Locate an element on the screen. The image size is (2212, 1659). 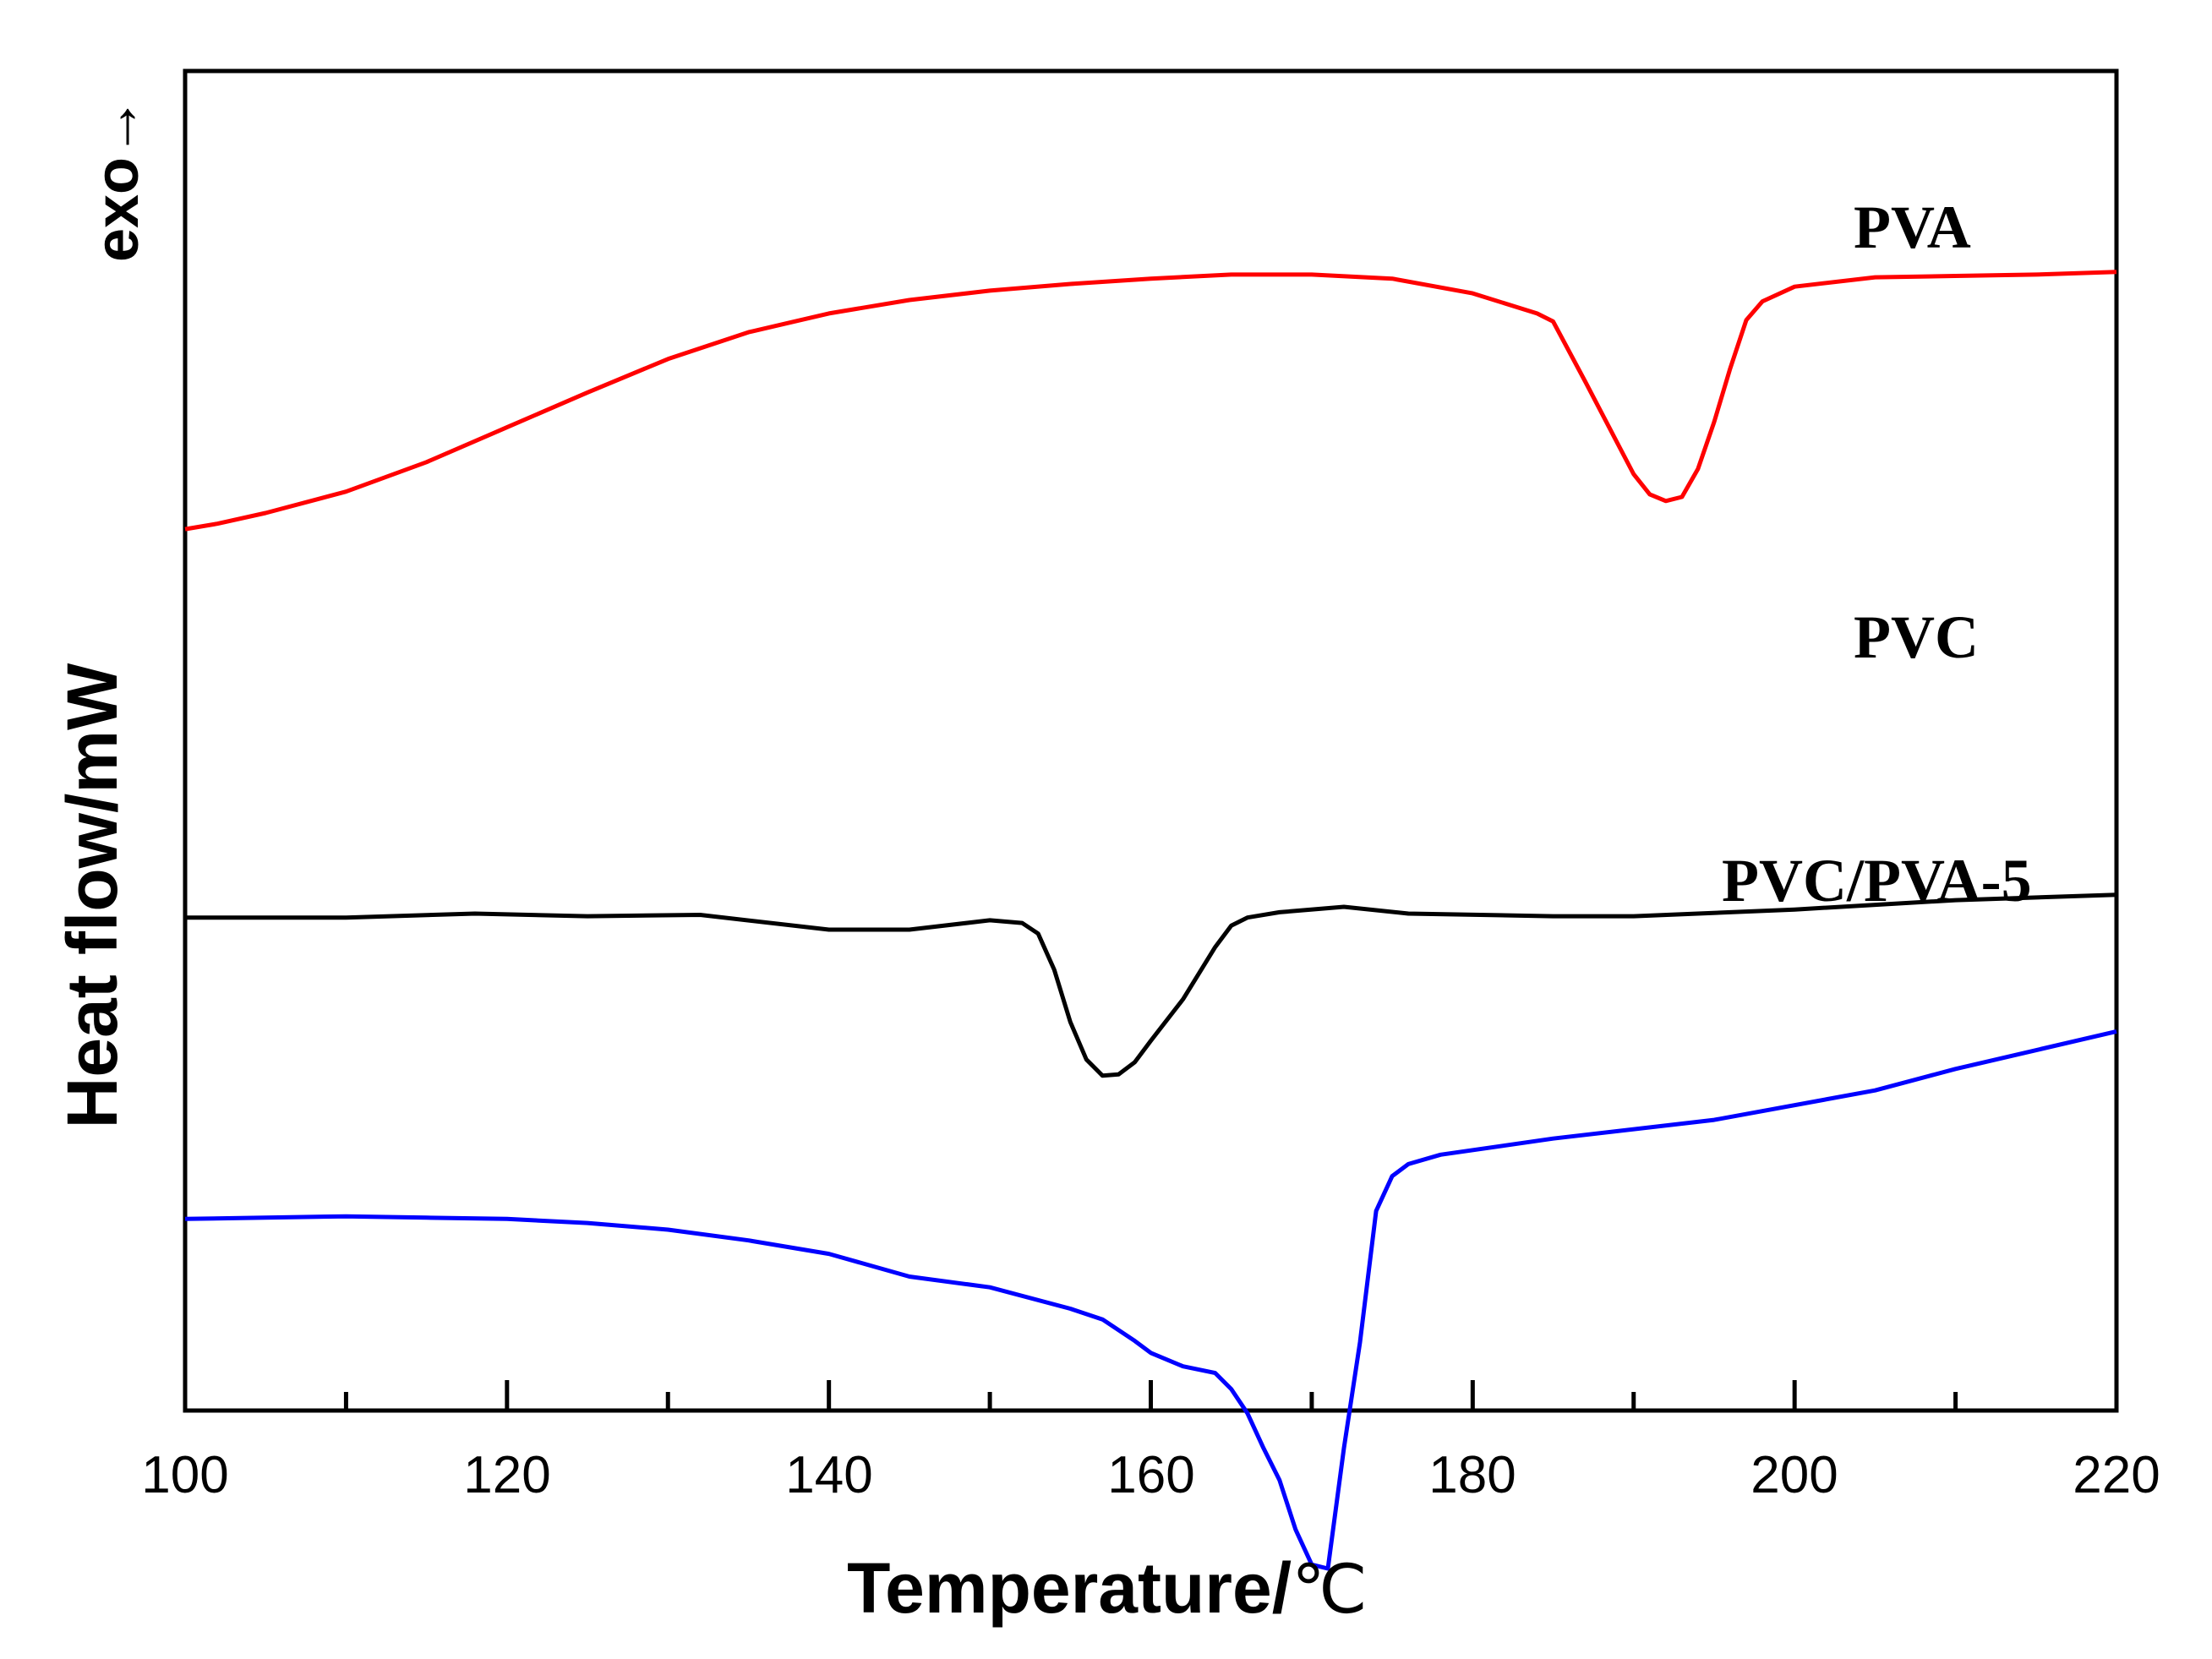
x-axis-title-text: Temperature/ is located at coordinates (1069, 1588).